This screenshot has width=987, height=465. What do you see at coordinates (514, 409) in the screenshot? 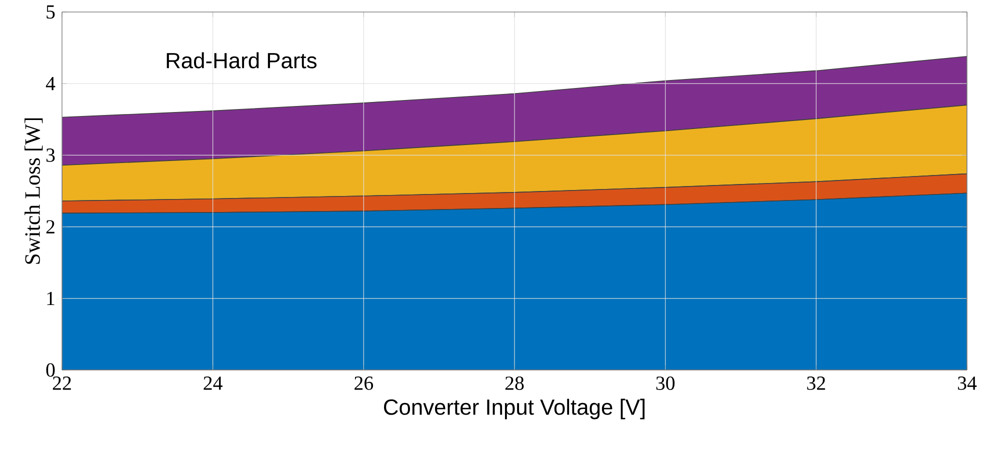
I see `x-axis-title: Converter Input Voltage [V]` at bounding box center [514, 409].